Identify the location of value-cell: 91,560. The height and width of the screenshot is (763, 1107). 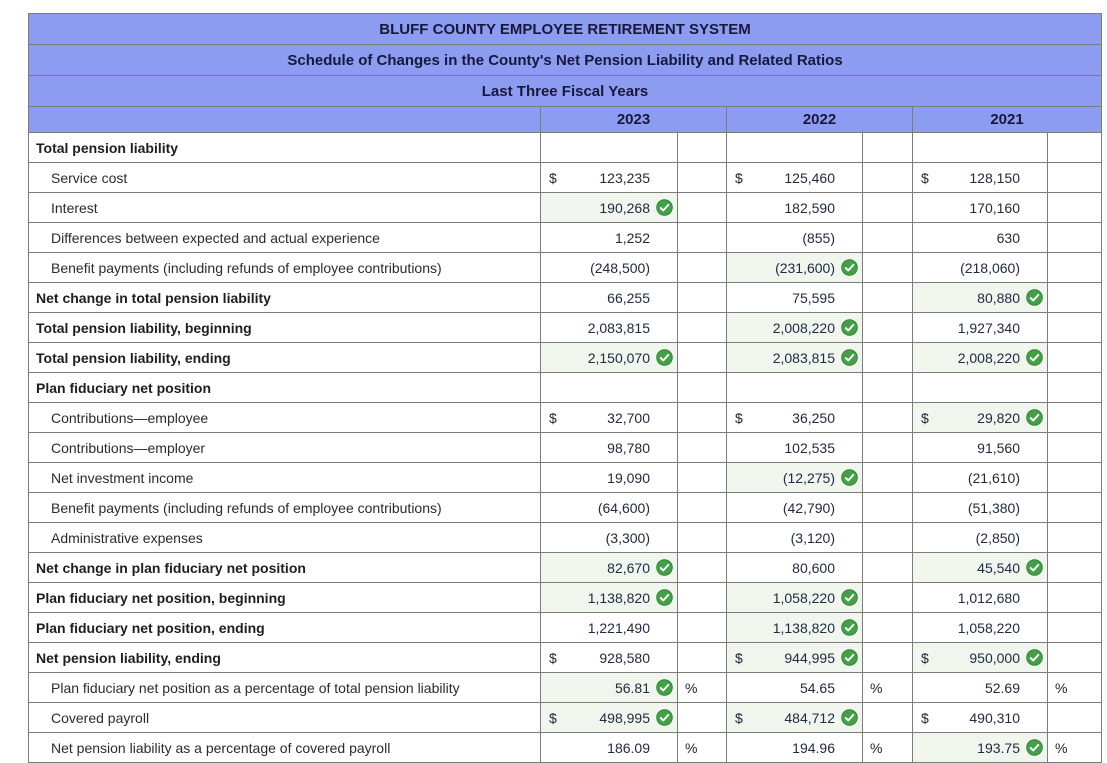
(980, 447).